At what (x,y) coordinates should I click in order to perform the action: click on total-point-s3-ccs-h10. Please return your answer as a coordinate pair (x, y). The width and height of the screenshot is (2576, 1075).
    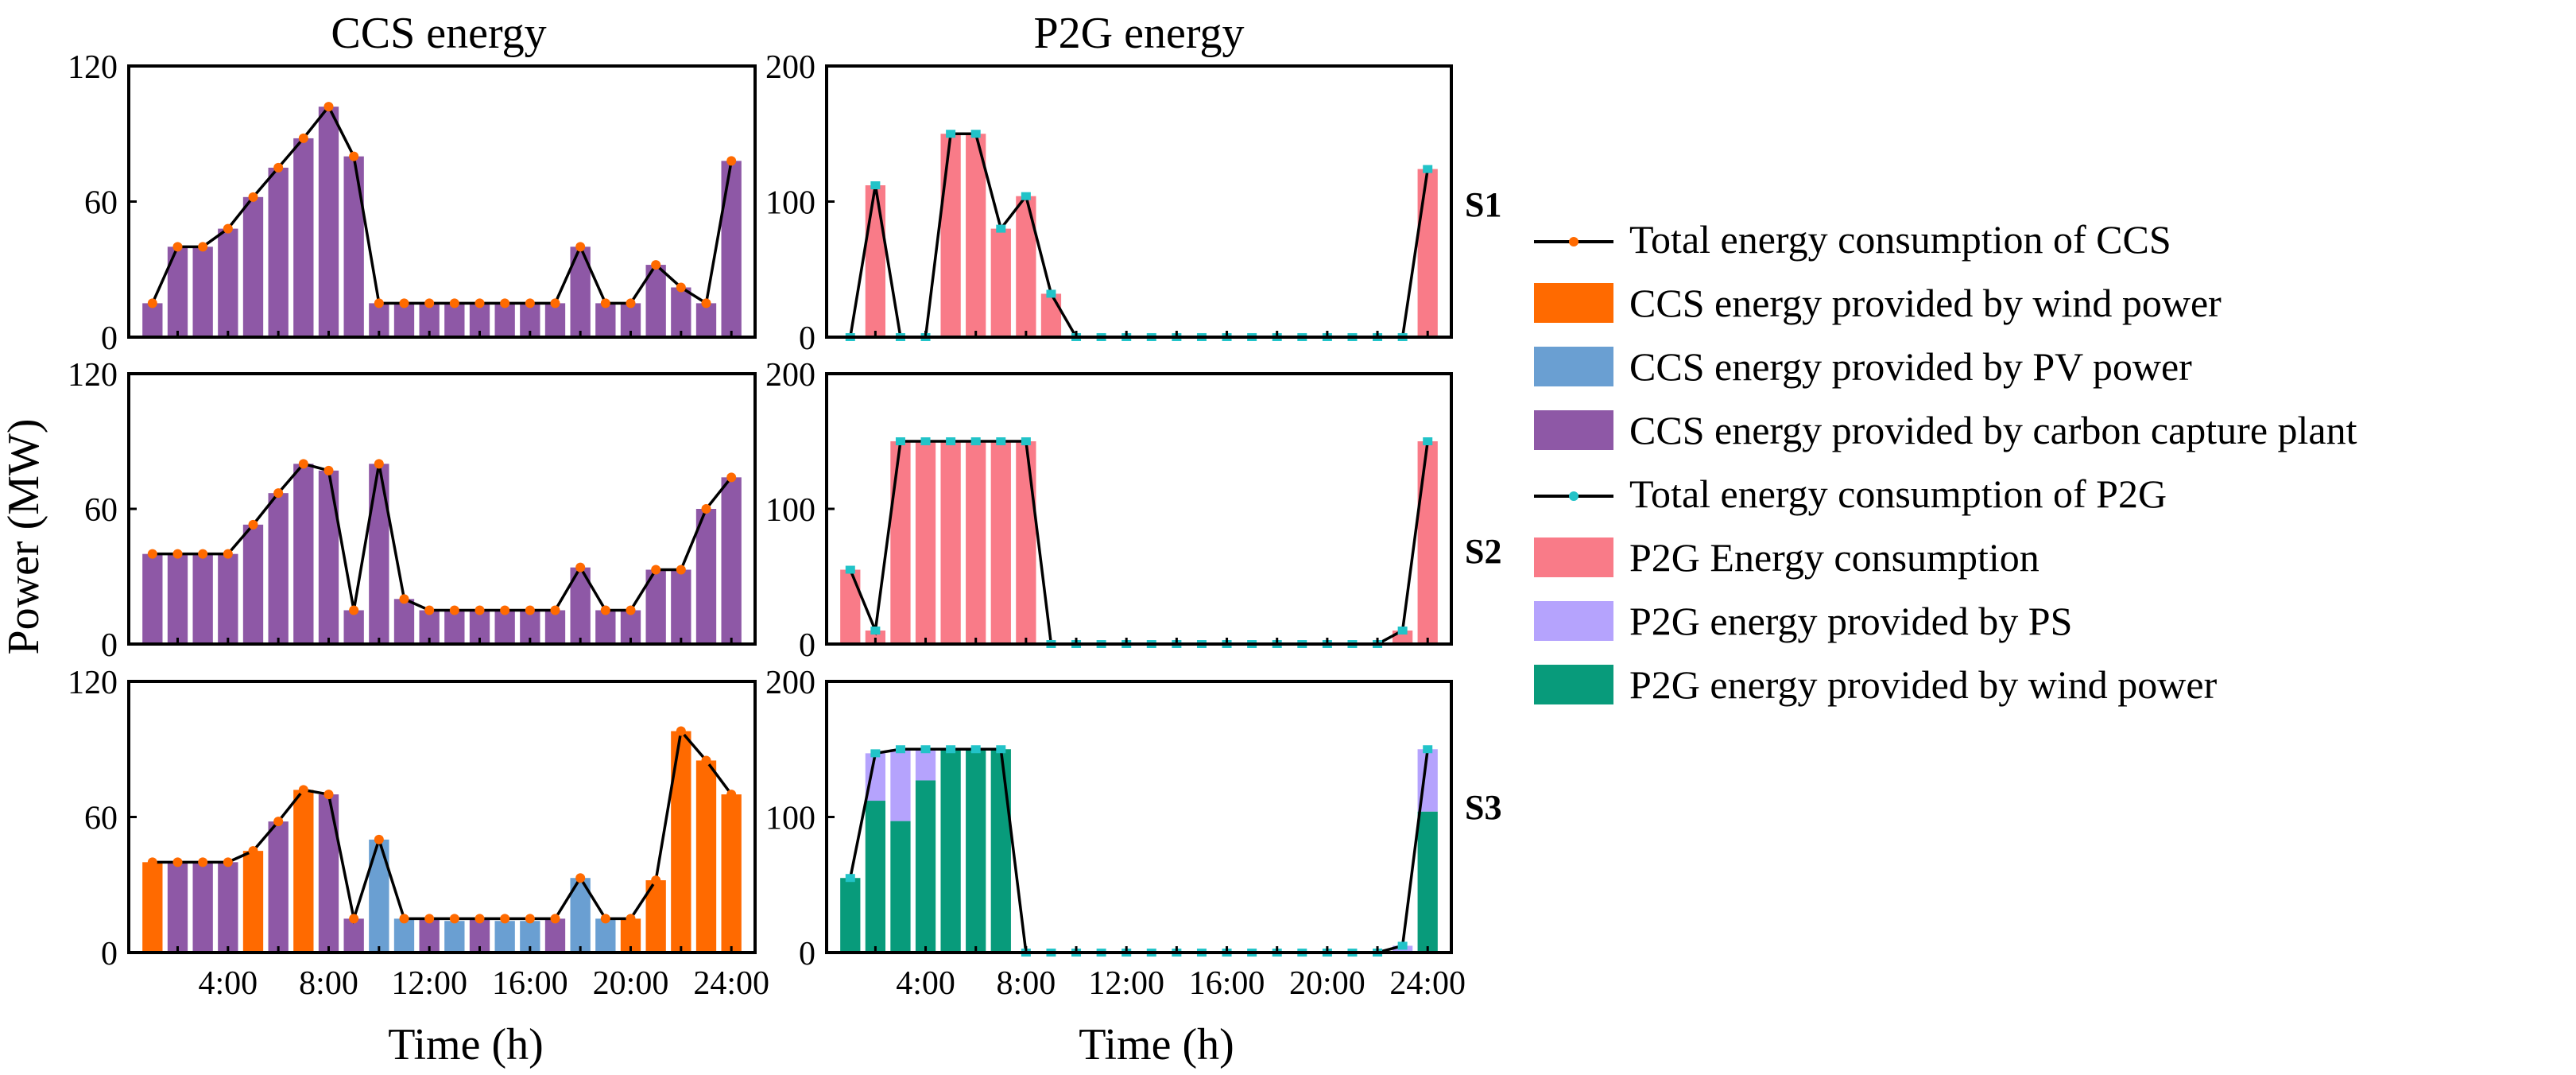
    Looking at the image, I should click on (379, 839).